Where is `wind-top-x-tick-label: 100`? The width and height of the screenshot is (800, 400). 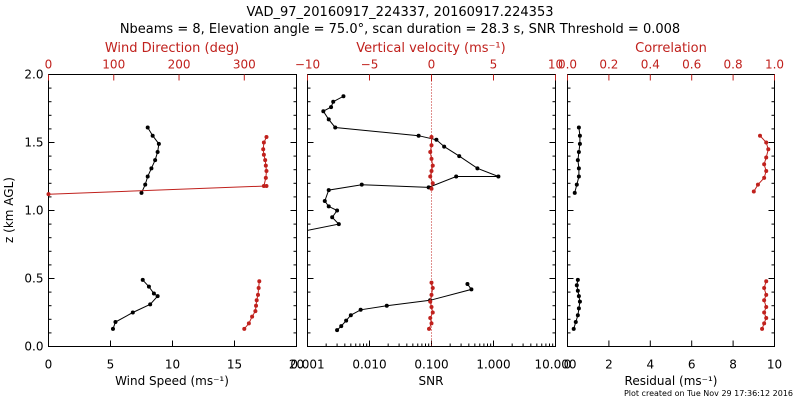 wind-top-x-tick-label: 100 is located at coordinates (113, 65).